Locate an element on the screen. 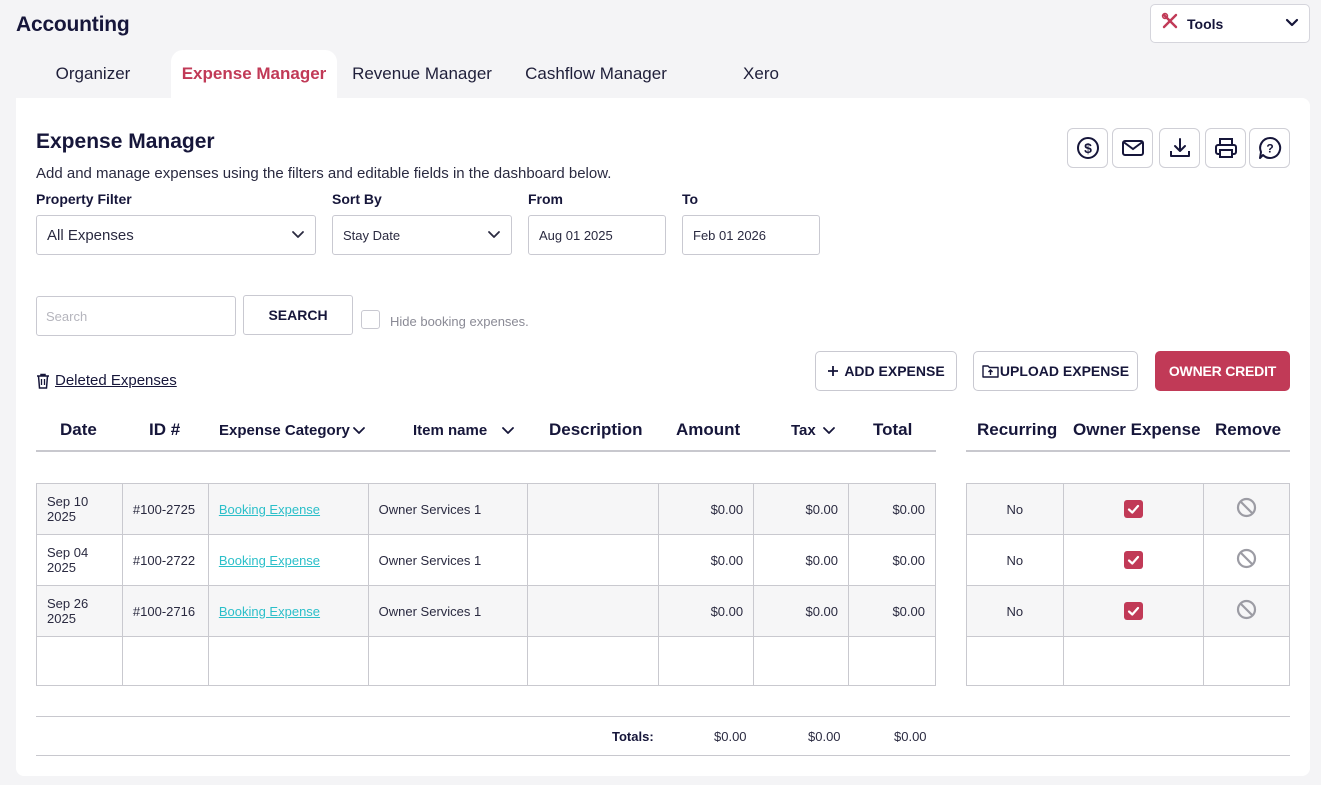 The height and width of the screenshot is (785, 1321). cell-tax: $0.00 is located at coordinates (801, 509).